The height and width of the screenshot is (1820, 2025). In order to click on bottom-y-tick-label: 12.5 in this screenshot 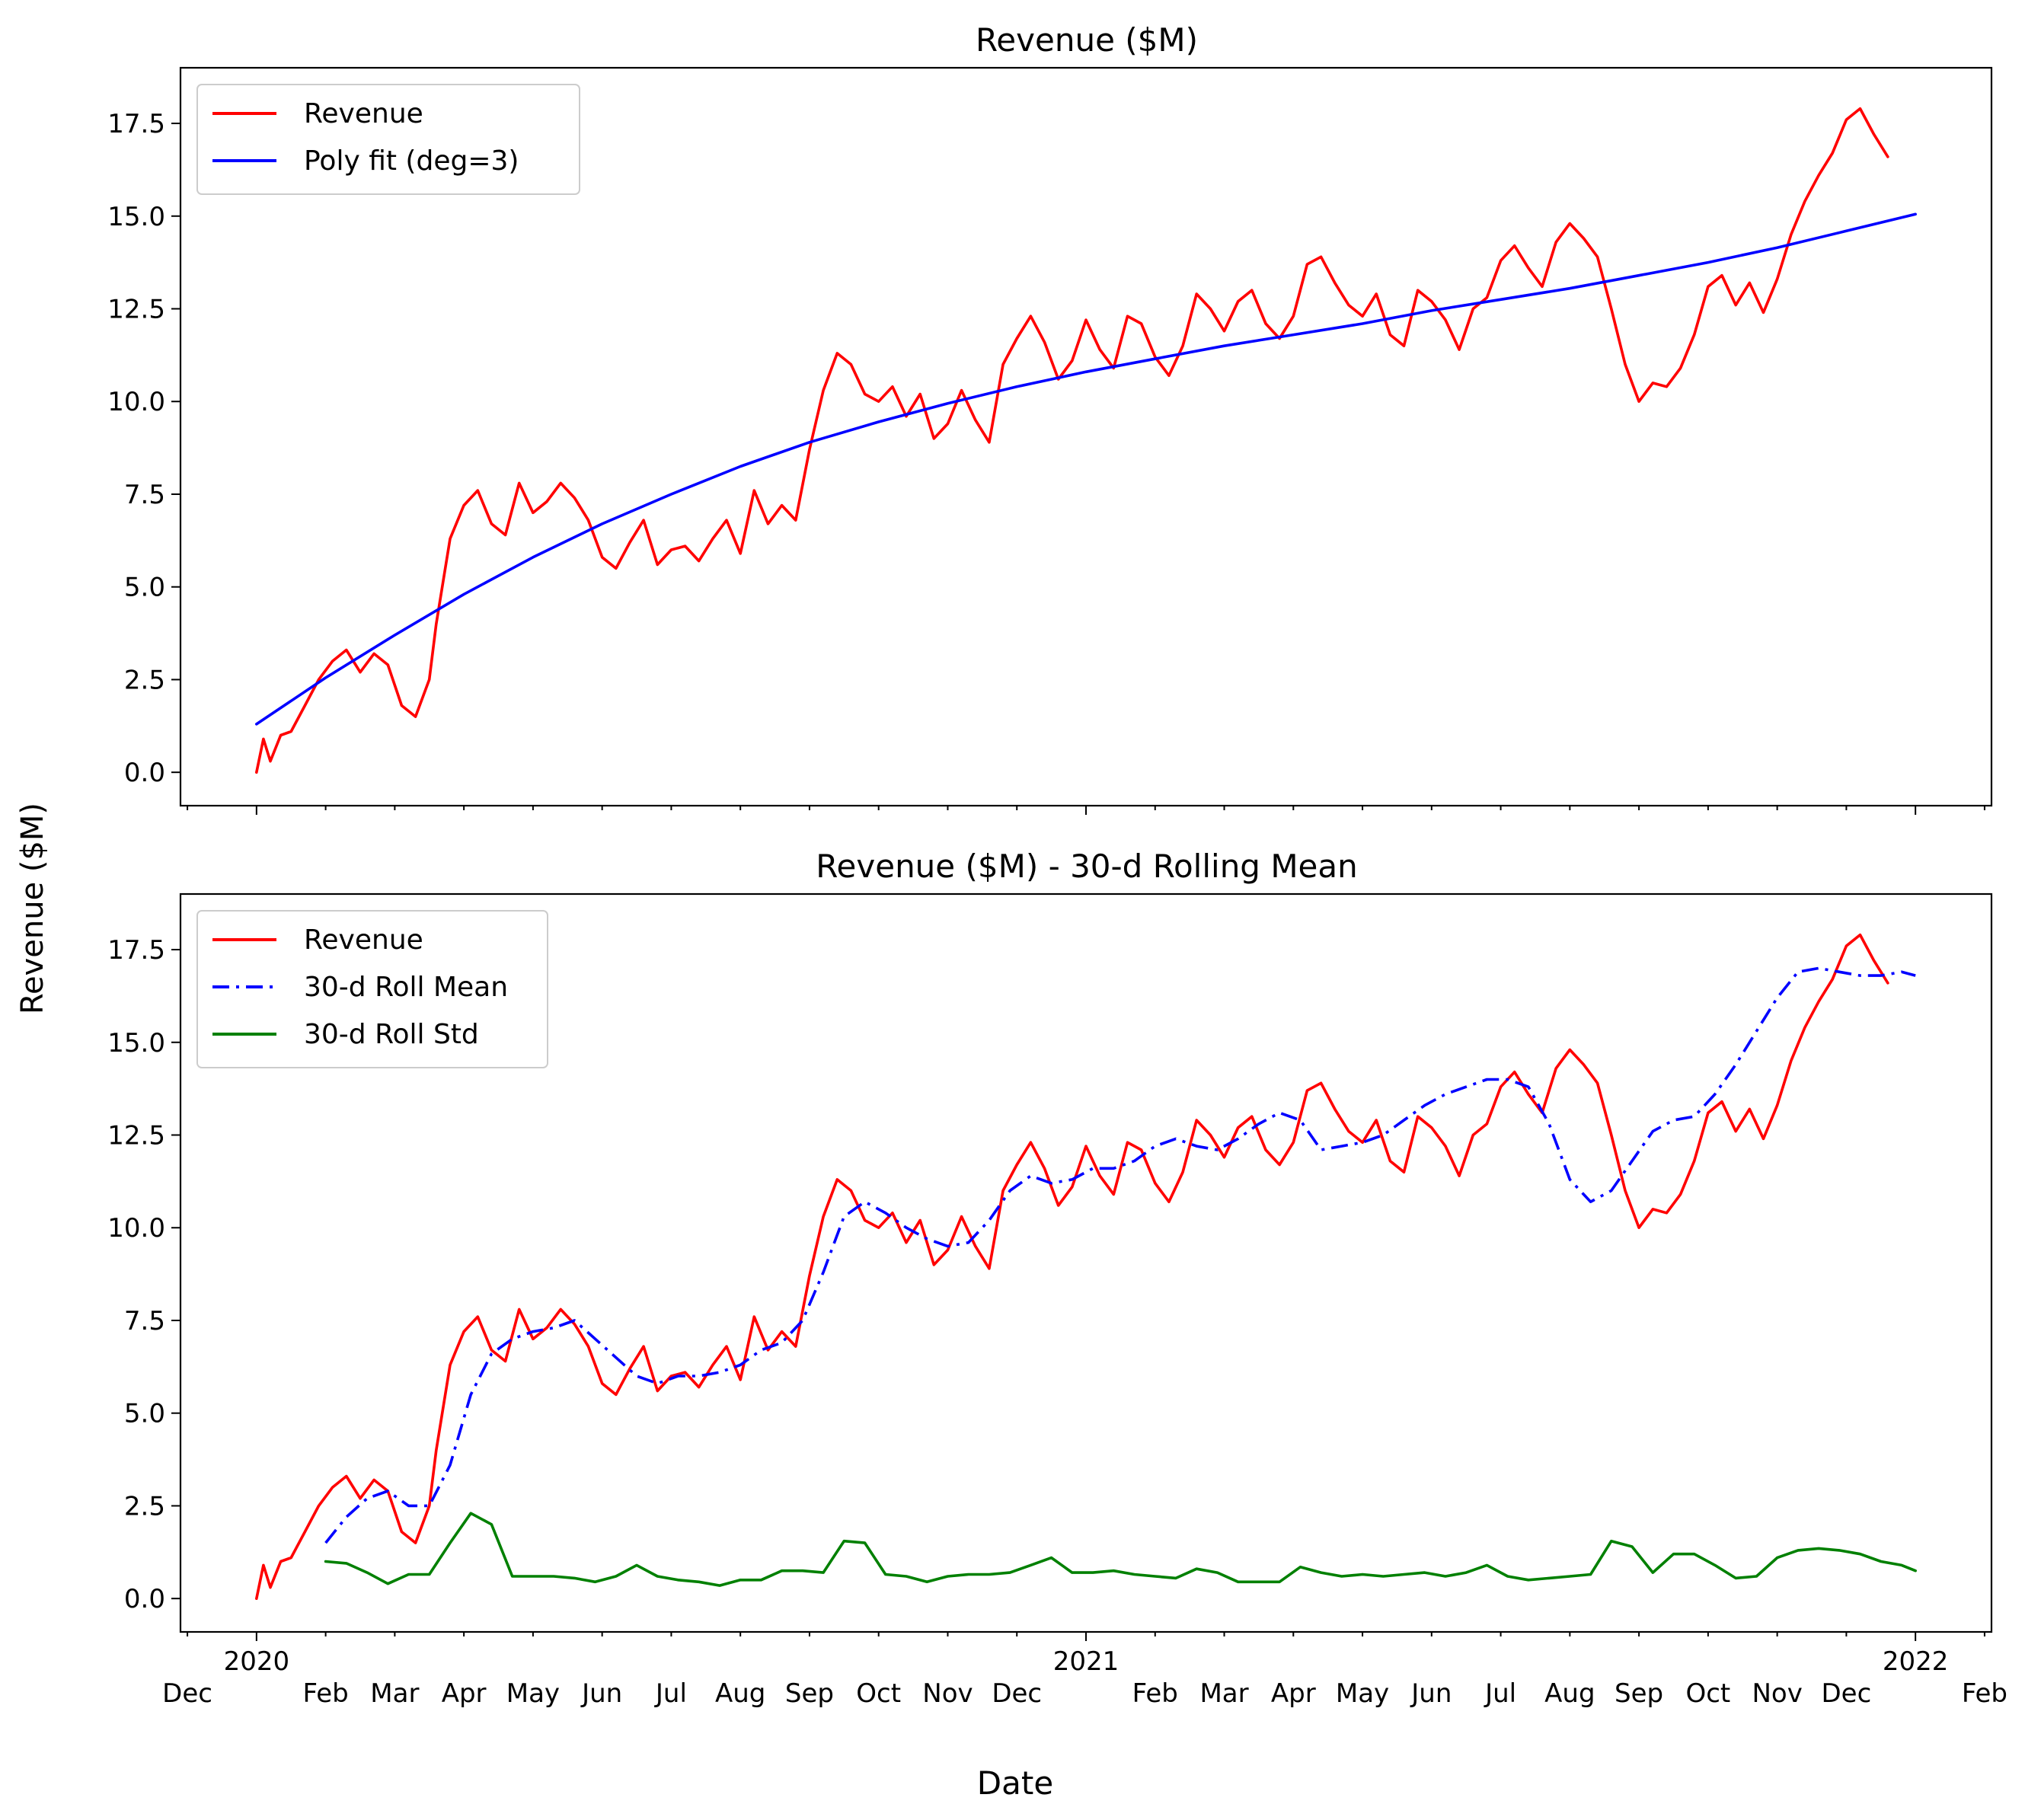, I will do `click(136, 1136)`.